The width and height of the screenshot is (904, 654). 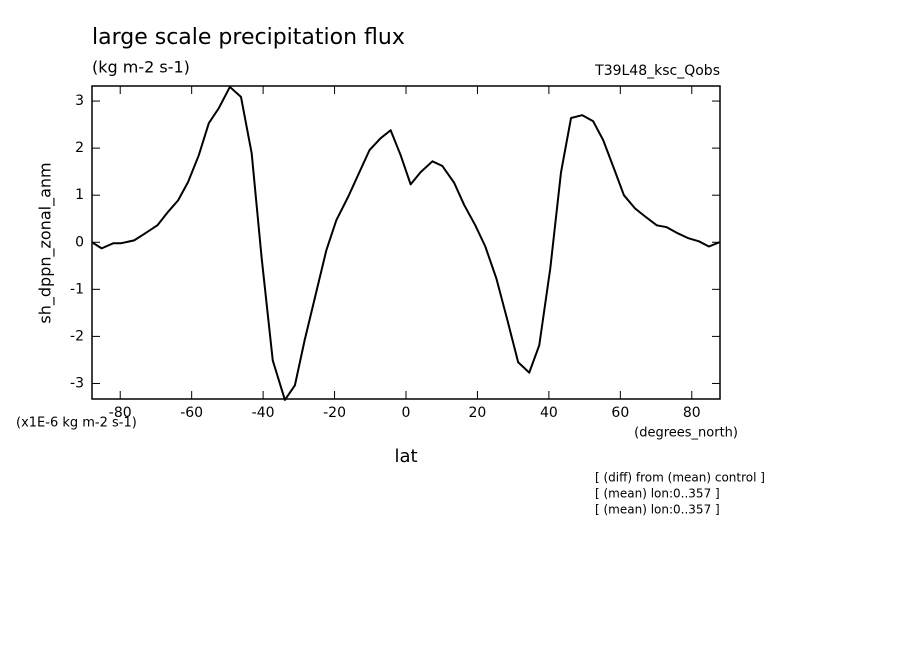 What do you see at coordinates (191, 413) in the screenshot?
I see `x-tick-label: -60` at bounding box center [191, 413].